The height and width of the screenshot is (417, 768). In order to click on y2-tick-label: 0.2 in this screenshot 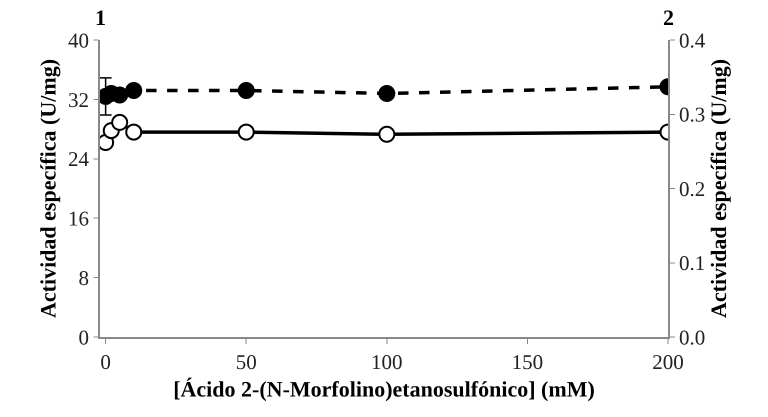, I will do `click(692, 188)`.